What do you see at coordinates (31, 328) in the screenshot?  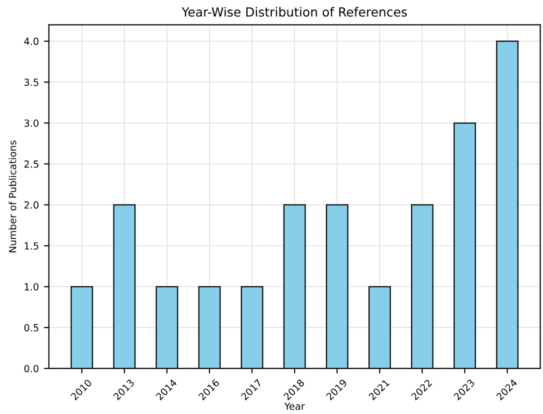 I see `y-tick-label: 0.5` at bounding box center [31, 328].